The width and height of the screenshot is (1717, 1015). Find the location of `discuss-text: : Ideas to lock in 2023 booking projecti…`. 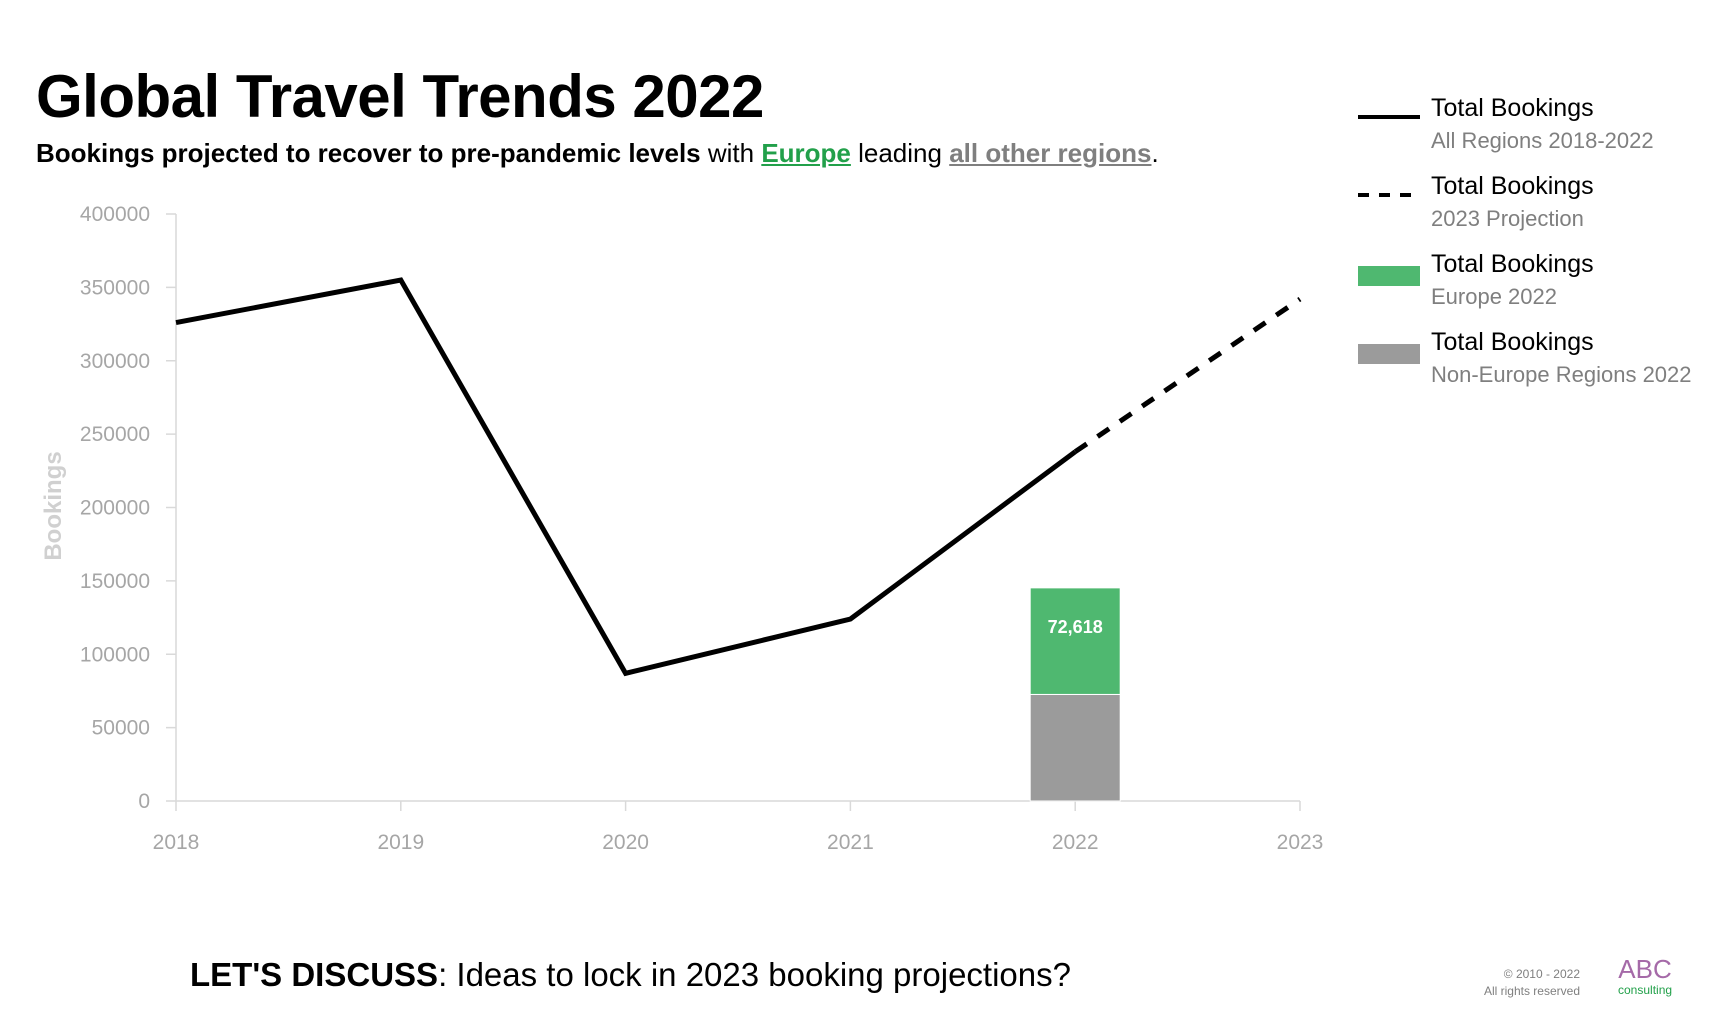

discuss-text: : Ideas to lock in 2023 booking projecti… is located at coordinates (754, 974).